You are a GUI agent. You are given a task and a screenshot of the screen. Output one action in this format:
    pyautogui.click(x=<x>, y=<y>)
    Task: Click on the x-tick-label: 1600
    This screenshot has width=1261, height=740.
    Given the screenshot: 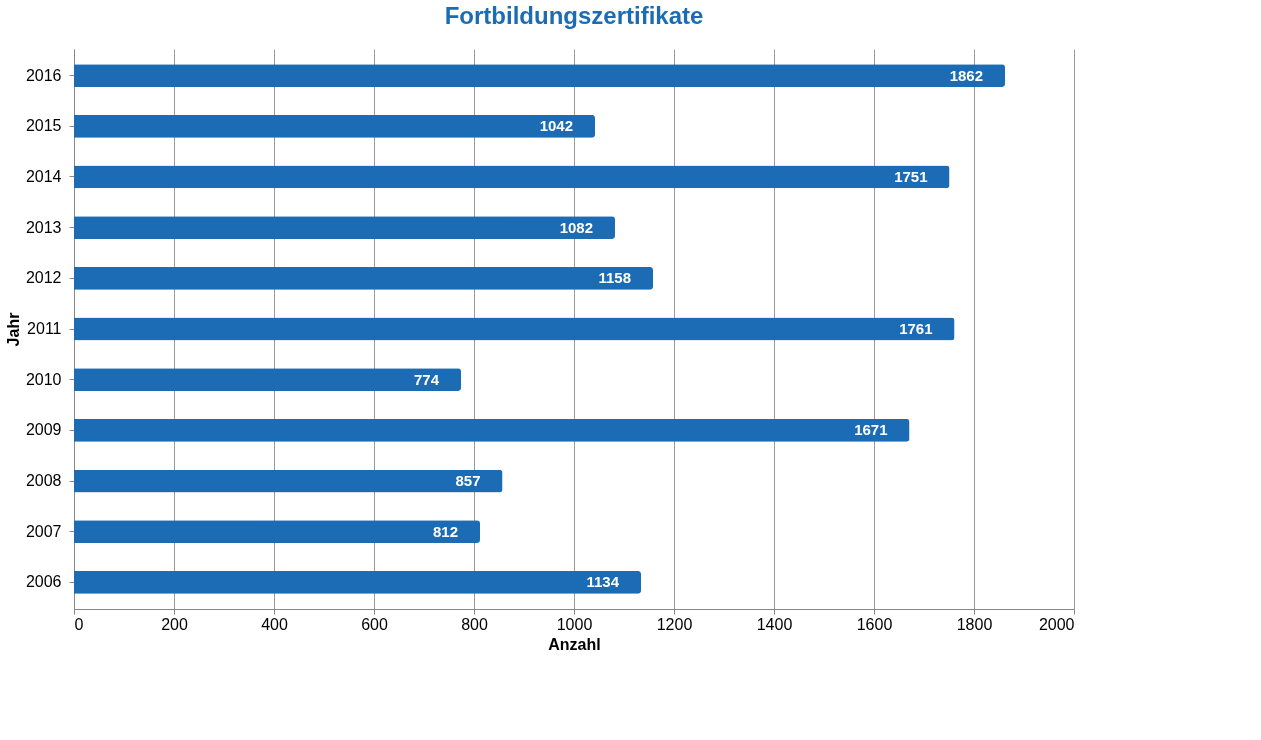 What is the action you would take?
    pyautogui.click(x=874, y=624)
    